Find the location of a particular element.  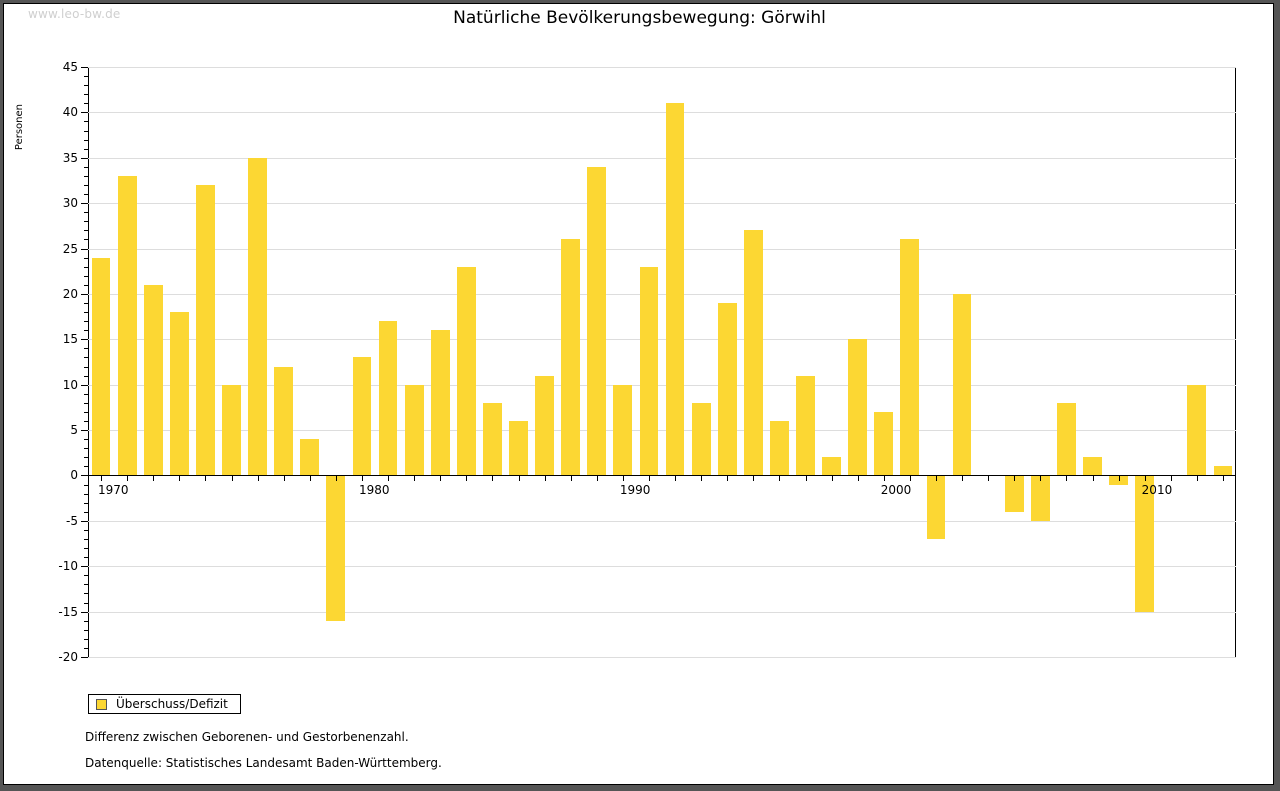

page-title: Natürliche Bevölkerungsbewegung: Görwihl is located at coordinates (639, 18).